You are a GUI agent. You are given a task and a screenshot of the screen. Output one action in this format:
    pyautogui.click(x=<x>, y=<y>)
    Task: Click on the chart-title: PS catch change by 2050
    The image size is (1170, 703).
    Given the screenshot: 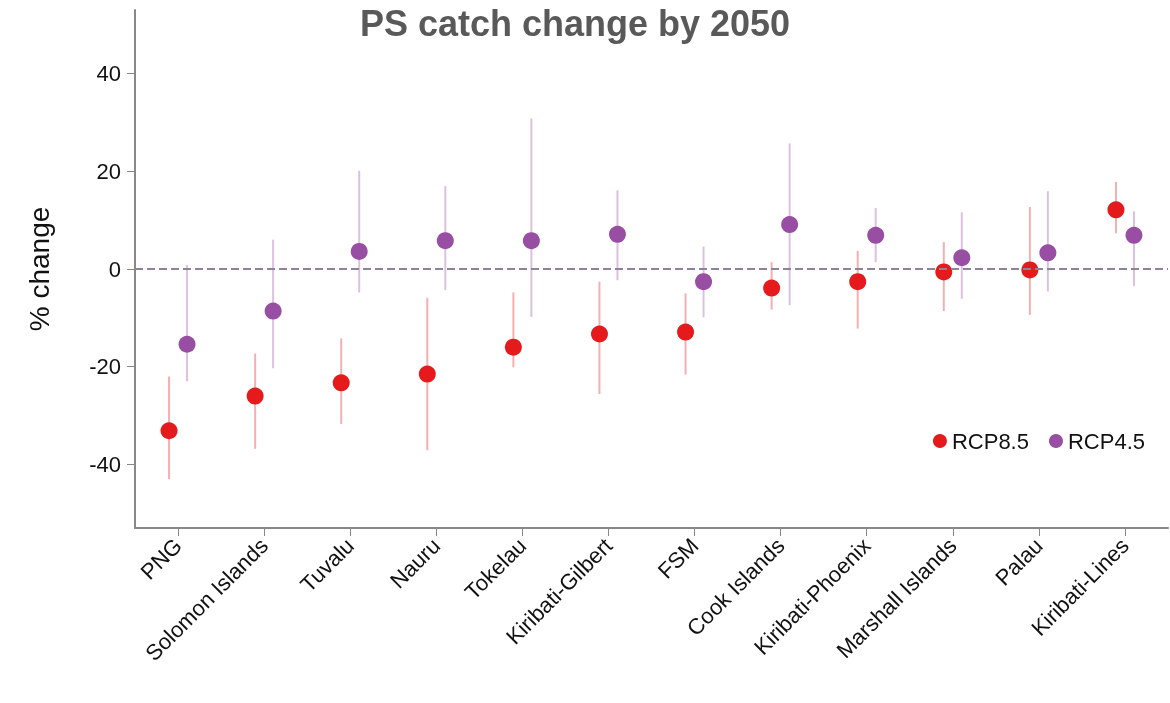 What is the action you would take?
    pyautogui.click(x=575, y=23)
    